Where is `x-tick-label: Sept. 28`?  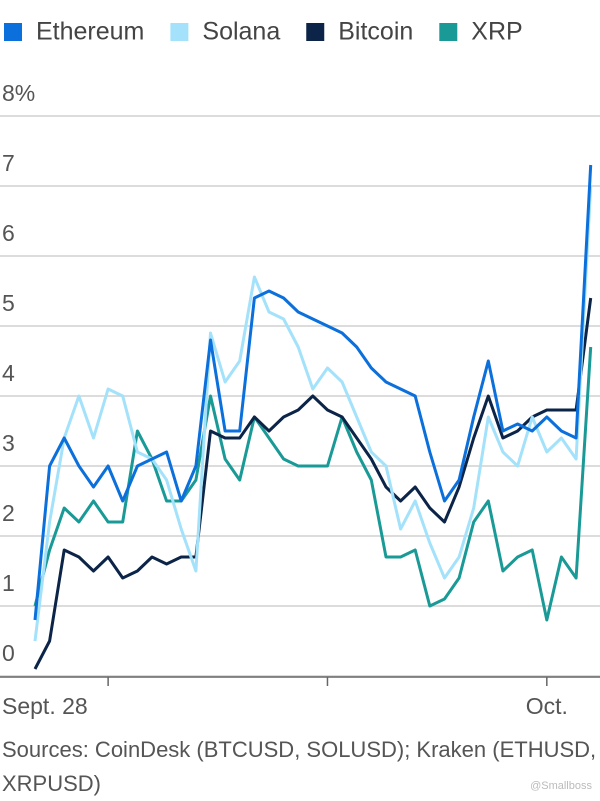 x-tick-label: Sept. 28 is located at coordinates (45, 706).